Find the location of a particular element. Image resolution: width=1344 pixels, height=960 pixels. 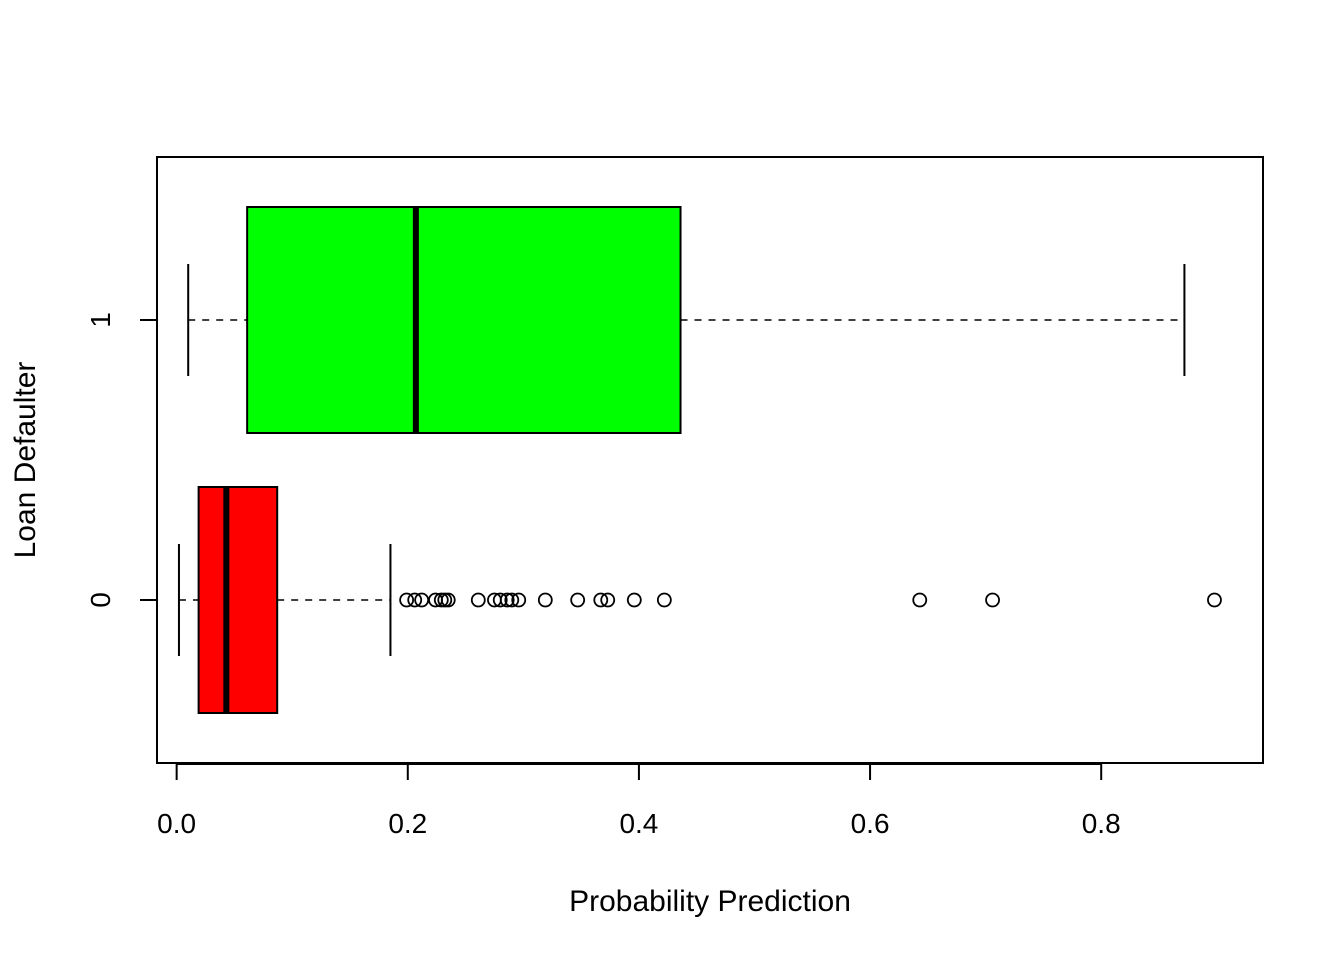

x-tick-label-1: 0.2 is located at coordinates (407, 823).